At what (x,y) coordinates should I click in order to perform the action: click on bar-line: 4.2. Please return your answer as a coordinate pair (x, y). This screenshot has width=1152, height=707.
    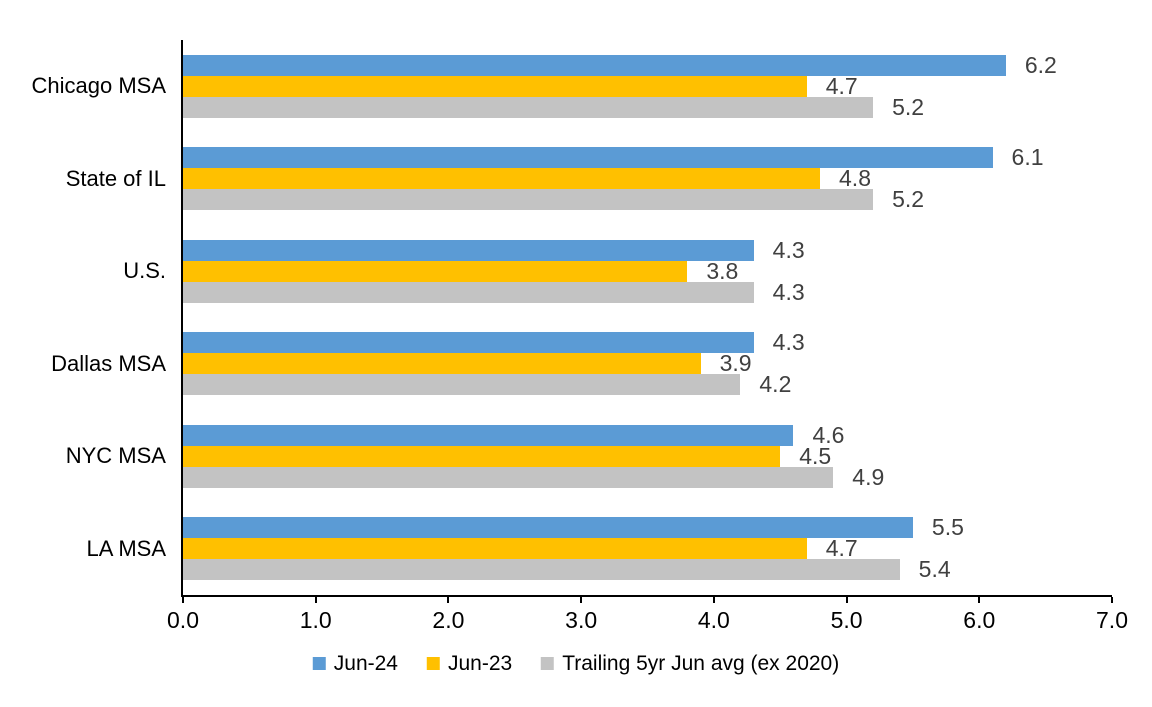
    Looking at the image, I should click on (647, 384).